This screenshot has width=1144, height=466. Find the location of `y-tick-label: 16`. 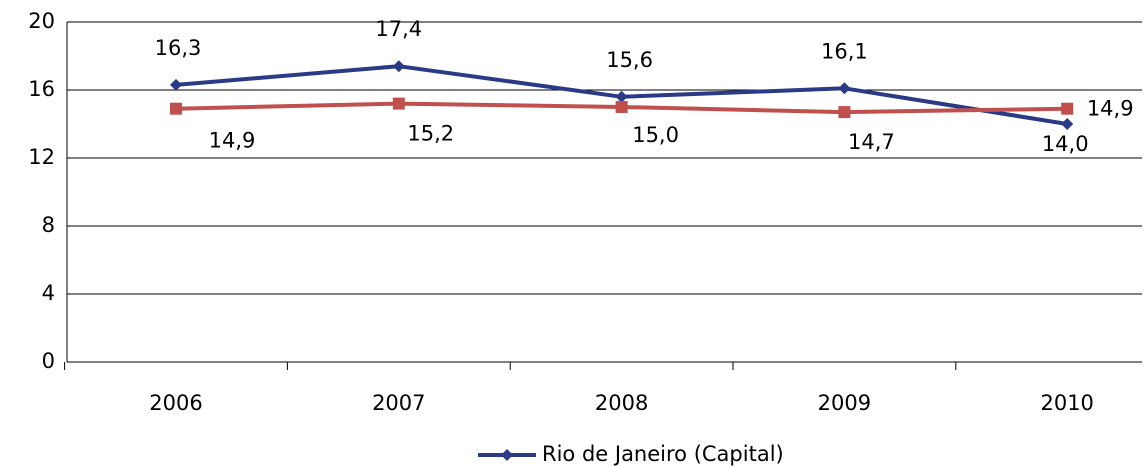

y-tick-label: 16 is located at coordinates (41, 89).